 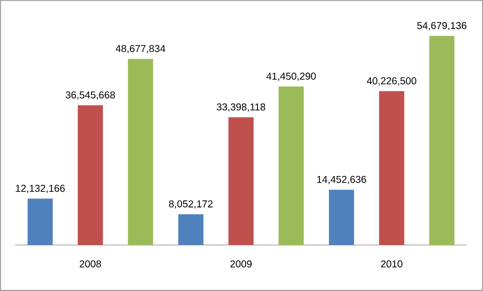 What do you see at coordinates (90, 95) in the screenshot?
I see `data-label: 36,545,668` at bounding box center [90, 95].